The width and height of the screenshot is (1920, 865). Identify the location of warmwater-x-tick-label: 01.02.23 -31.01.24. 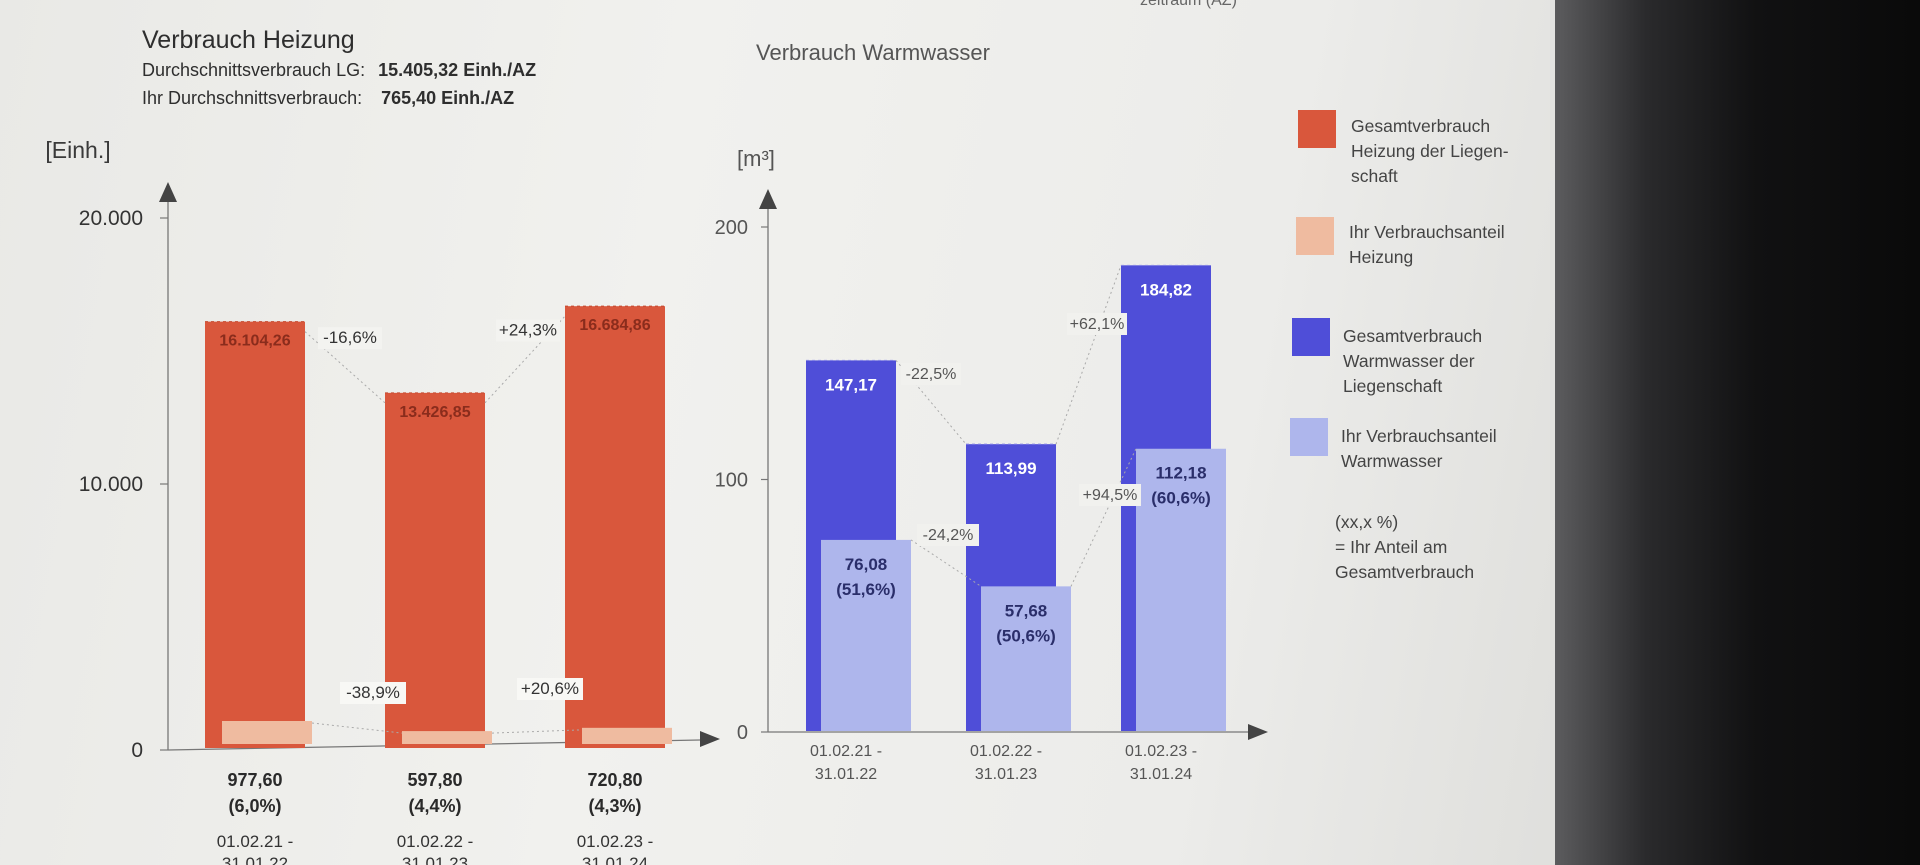
(1161, 763).